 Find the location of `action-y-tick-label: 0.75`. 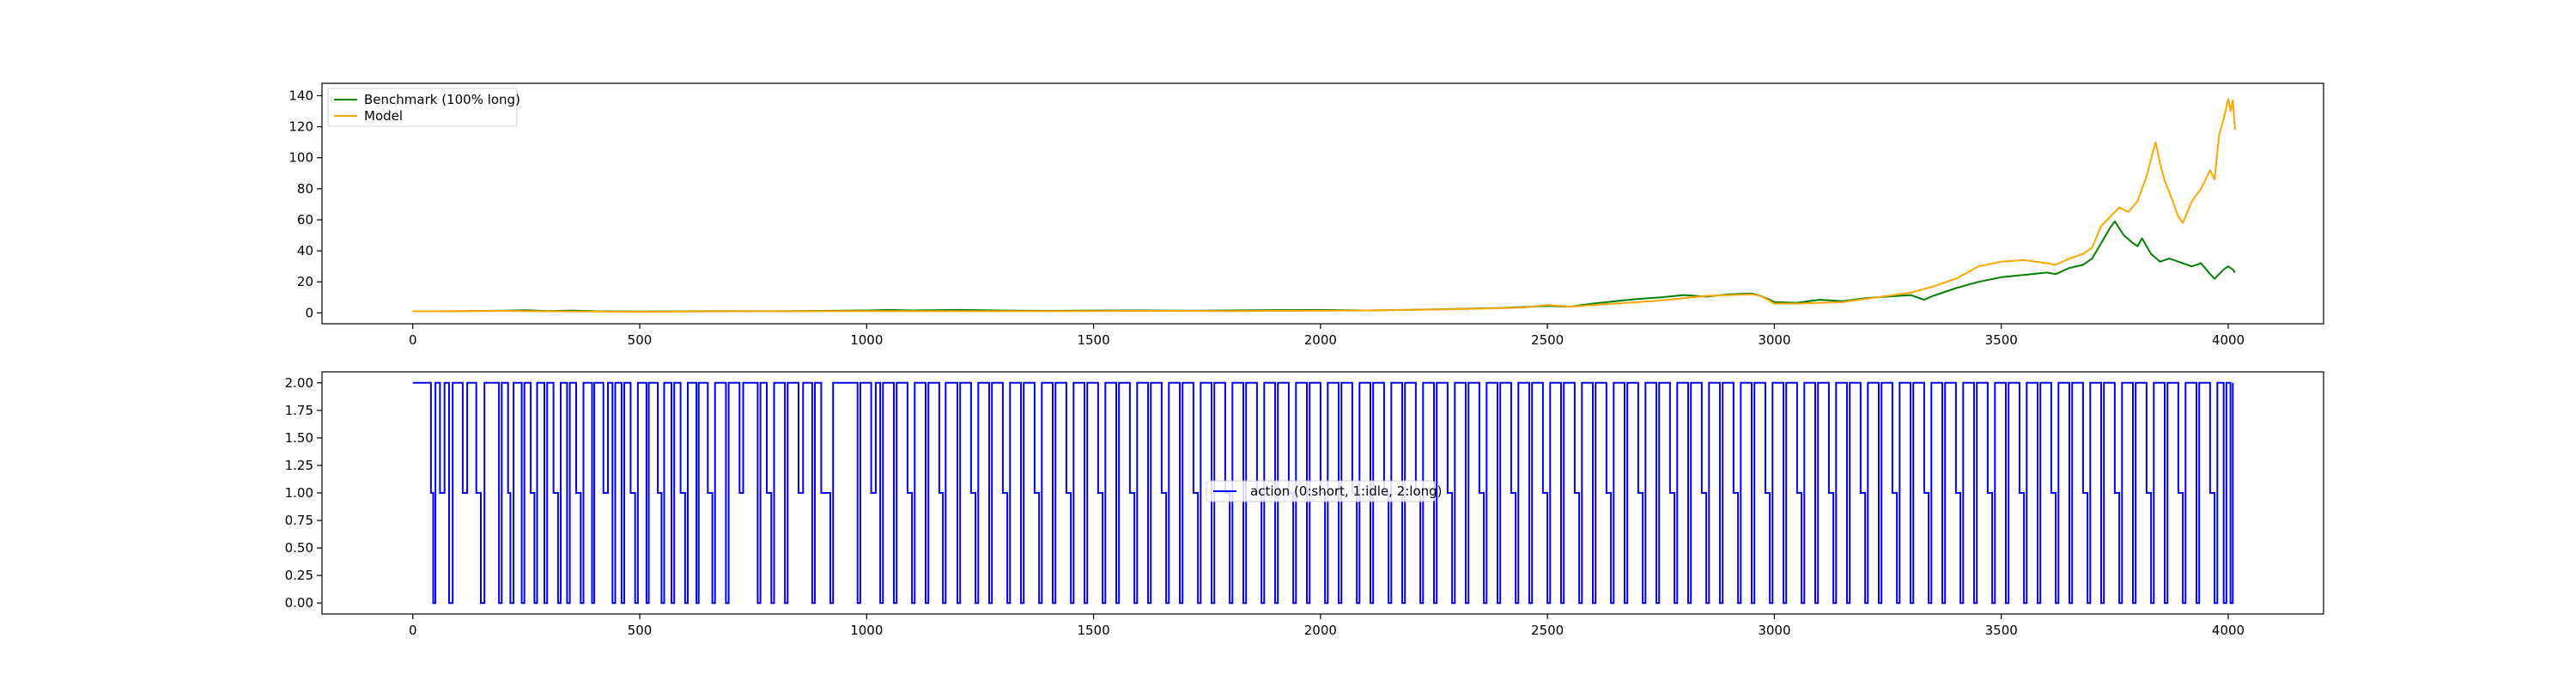

action-y-tick-label: 0.75 is located at coordinates (299, 520).